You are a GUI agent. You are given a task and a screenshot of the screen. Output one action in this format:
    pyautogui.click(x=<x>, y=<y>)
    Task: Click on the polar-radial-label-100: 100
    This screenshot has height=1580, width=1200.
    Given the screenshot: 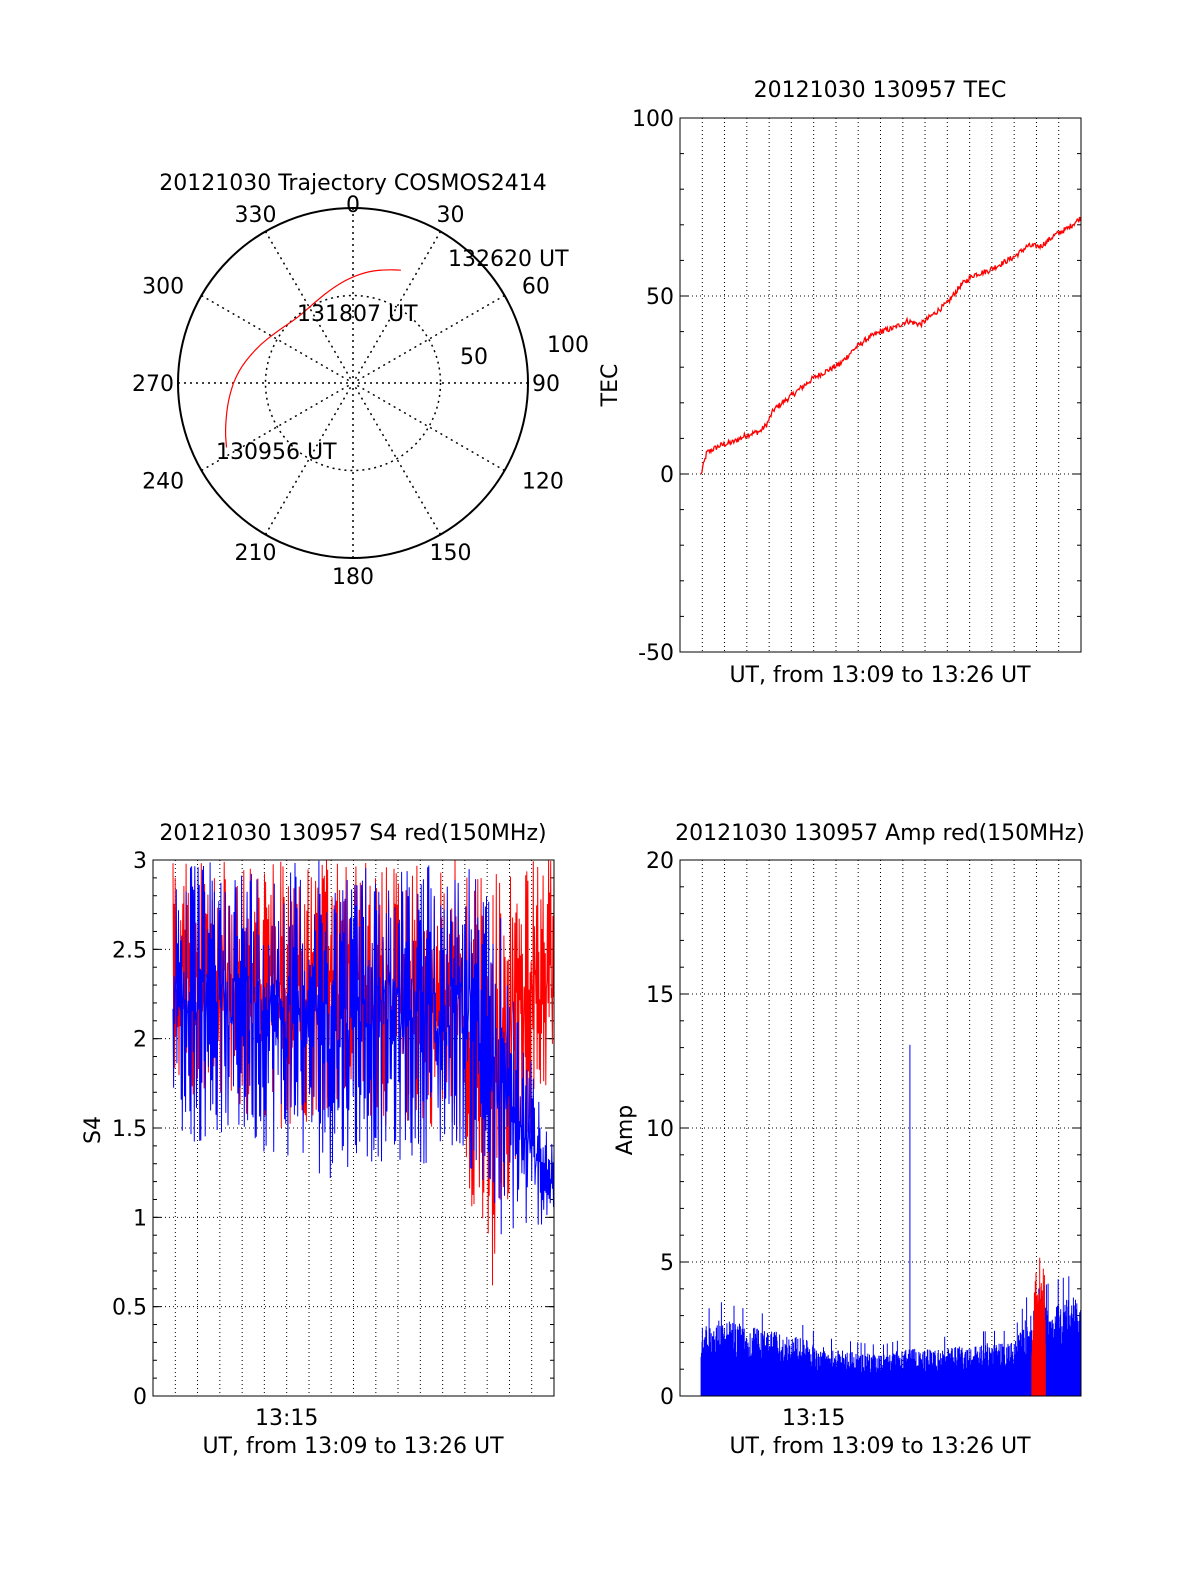 What is the action you would take?
    pyautogui.click(x=568, y=345)
    